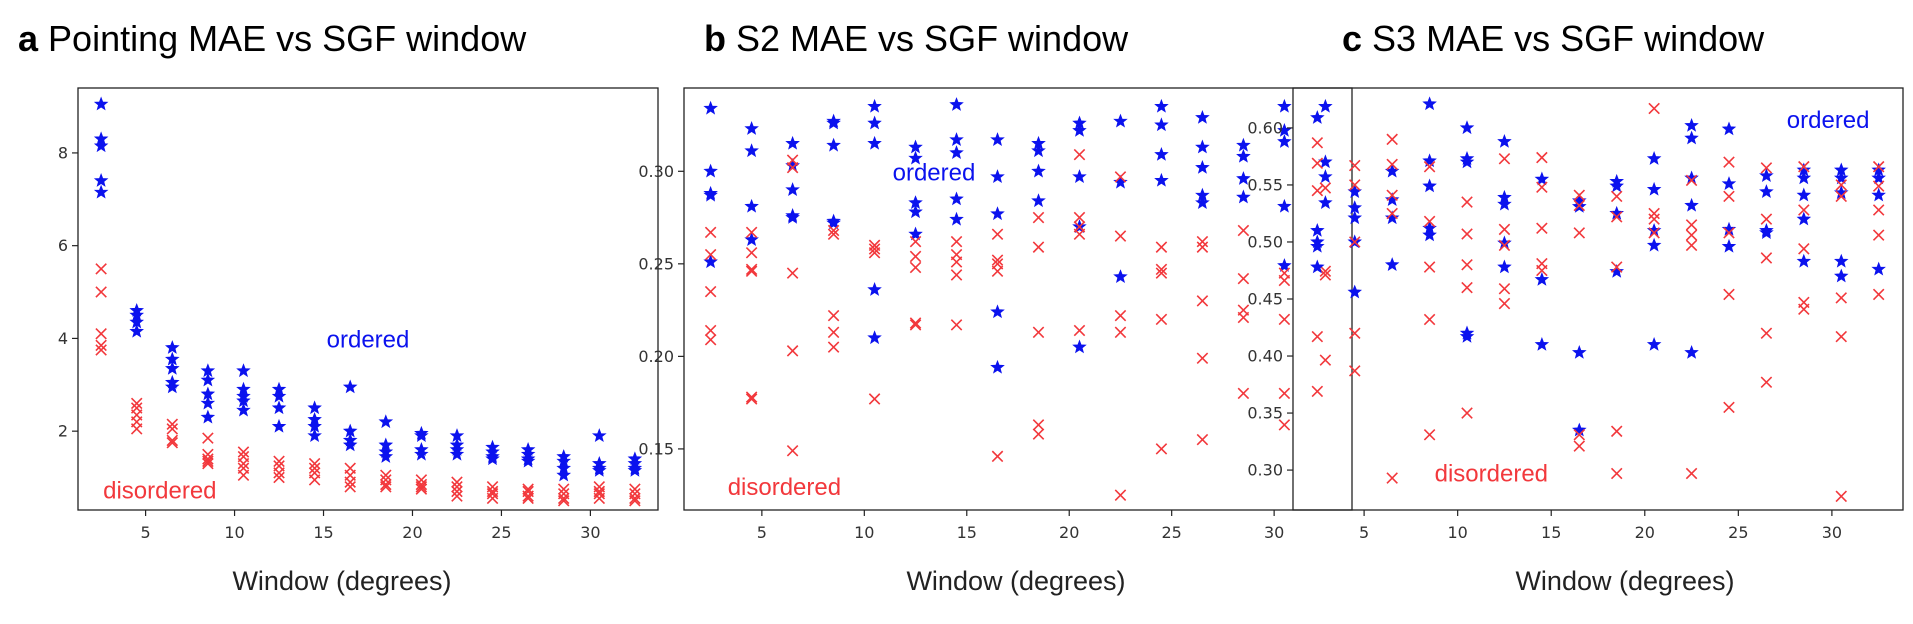 The height and width of the screenshot is (624, 1913). What do you see at coordinates (916, 38) in the screenshot?
I see `panel-b-title: b S2 MAE vs SGF window` at bounding box center [916, 38].